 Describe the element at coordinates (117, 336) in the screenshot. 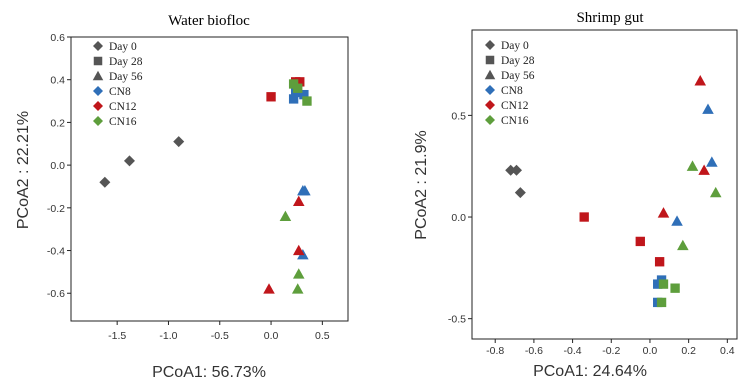

I see `x-tick-label: -1.5` at that location.